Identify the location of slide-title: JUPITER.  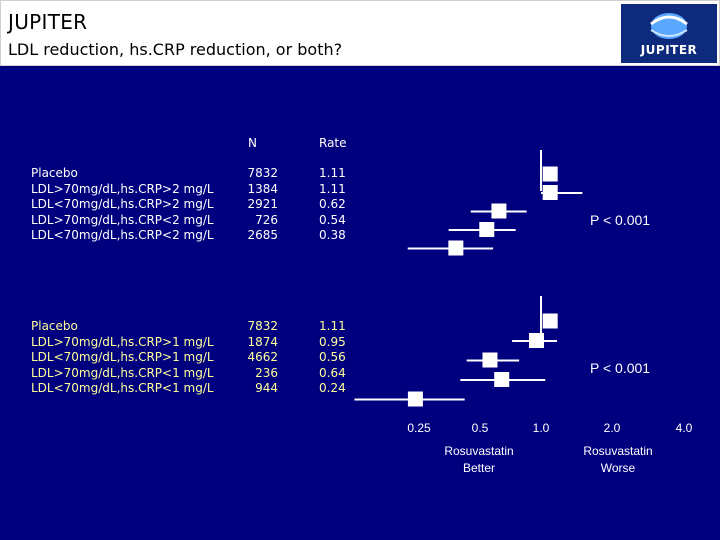
(48, 22).